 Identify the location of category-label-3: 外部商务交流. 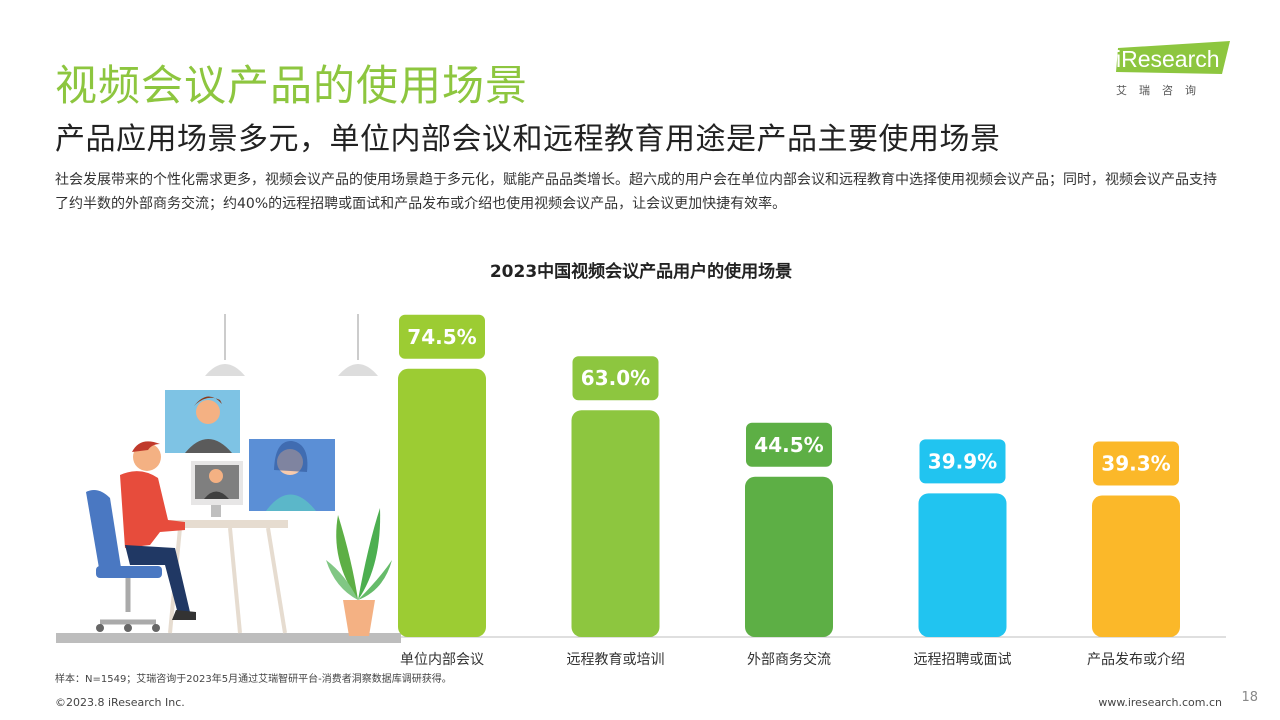
(789, 659).